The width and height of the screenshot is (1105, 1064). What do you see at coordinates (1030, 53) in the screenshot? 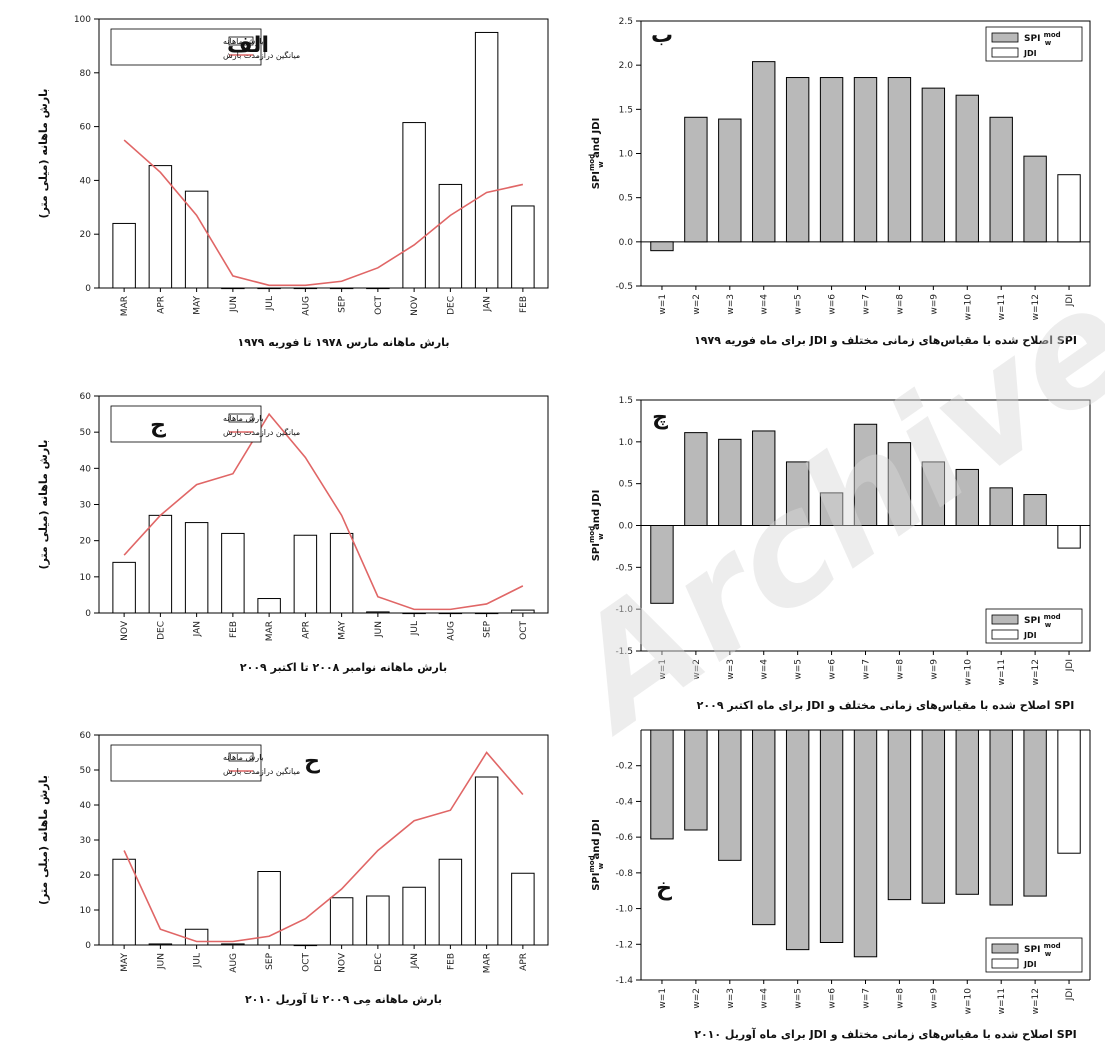
I see `legend-label-jdi: JDI` at bounding box center [1030, 53].